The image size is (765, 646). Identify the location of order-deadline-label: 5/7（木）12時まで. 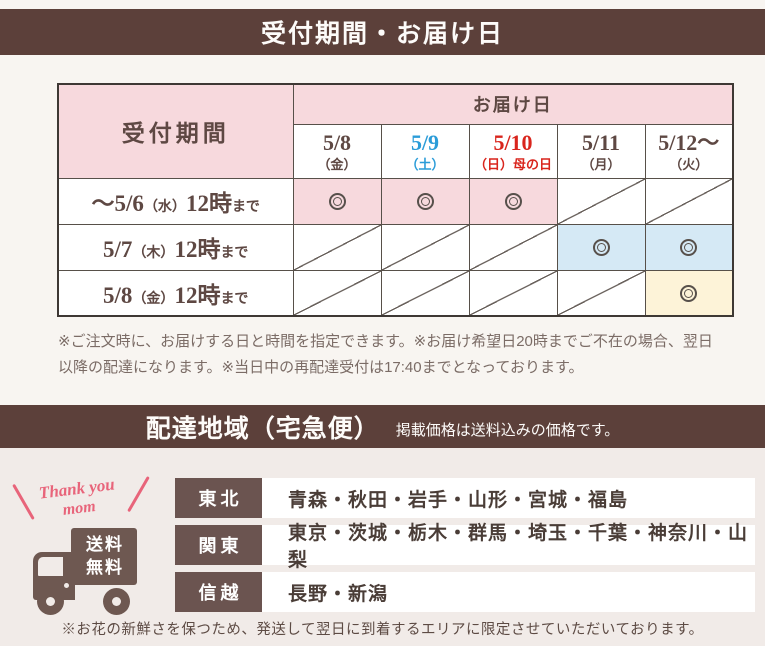
(175, 247).